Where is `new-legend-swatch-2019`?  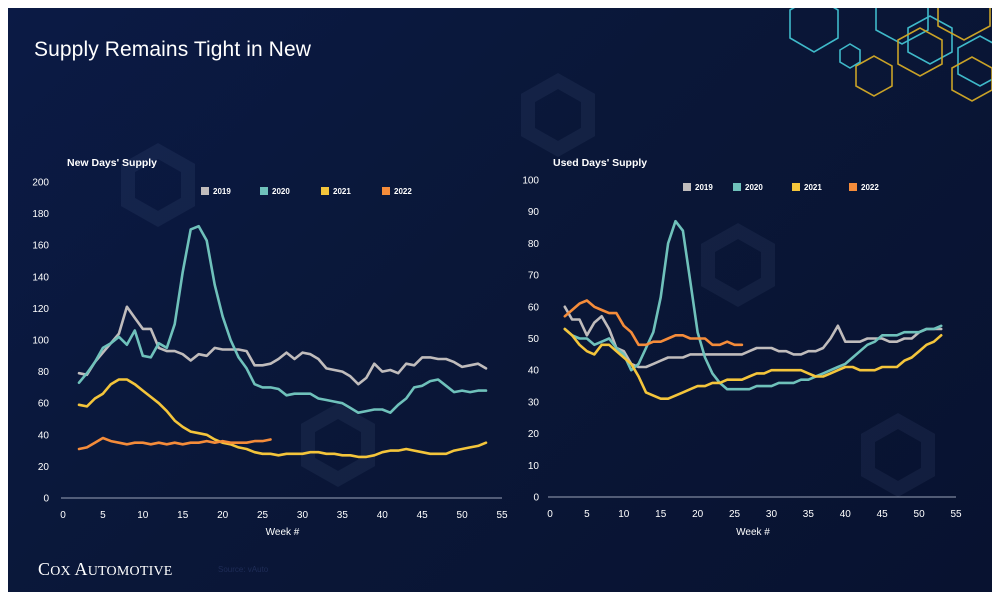
new-legend-swatch-2019 is located at coordinates (205, 191).